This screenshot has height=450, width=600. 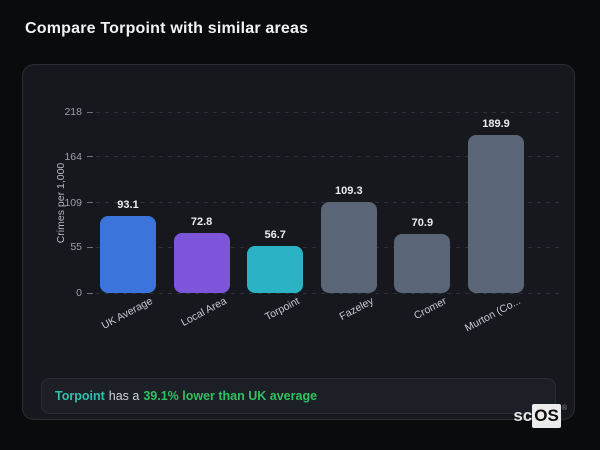 What do you see at coordinates (128, 204) in the screenshot?
I see `bar-value-label: 93.1` at bounding box center [128, 204].